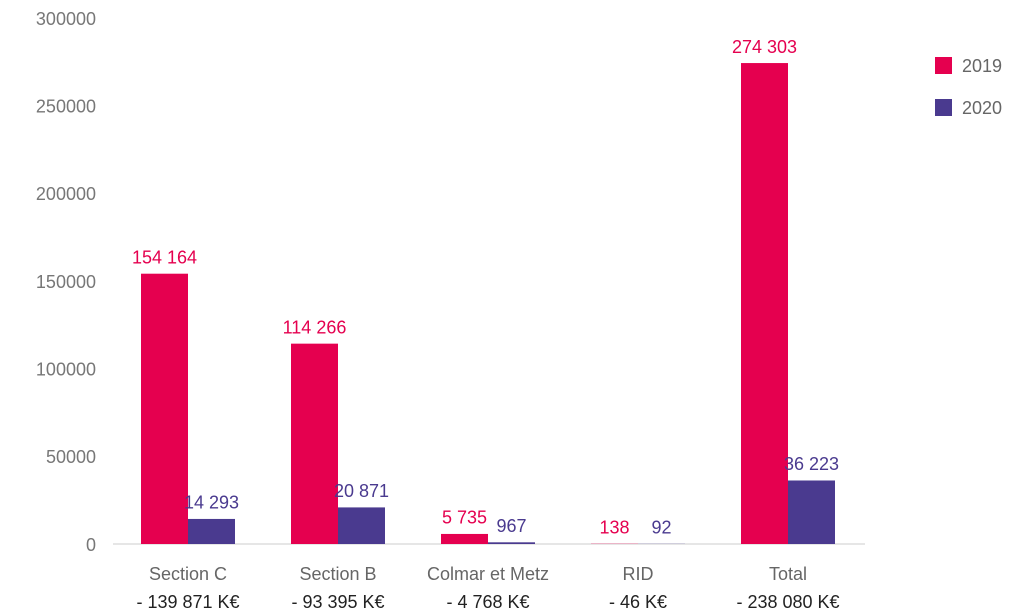 The width and height of the screenshot is (1010, 614). Describe the element at coordinates (787, 602) in the screenshot. I see `category-note: - 238 080 K€` at that location.